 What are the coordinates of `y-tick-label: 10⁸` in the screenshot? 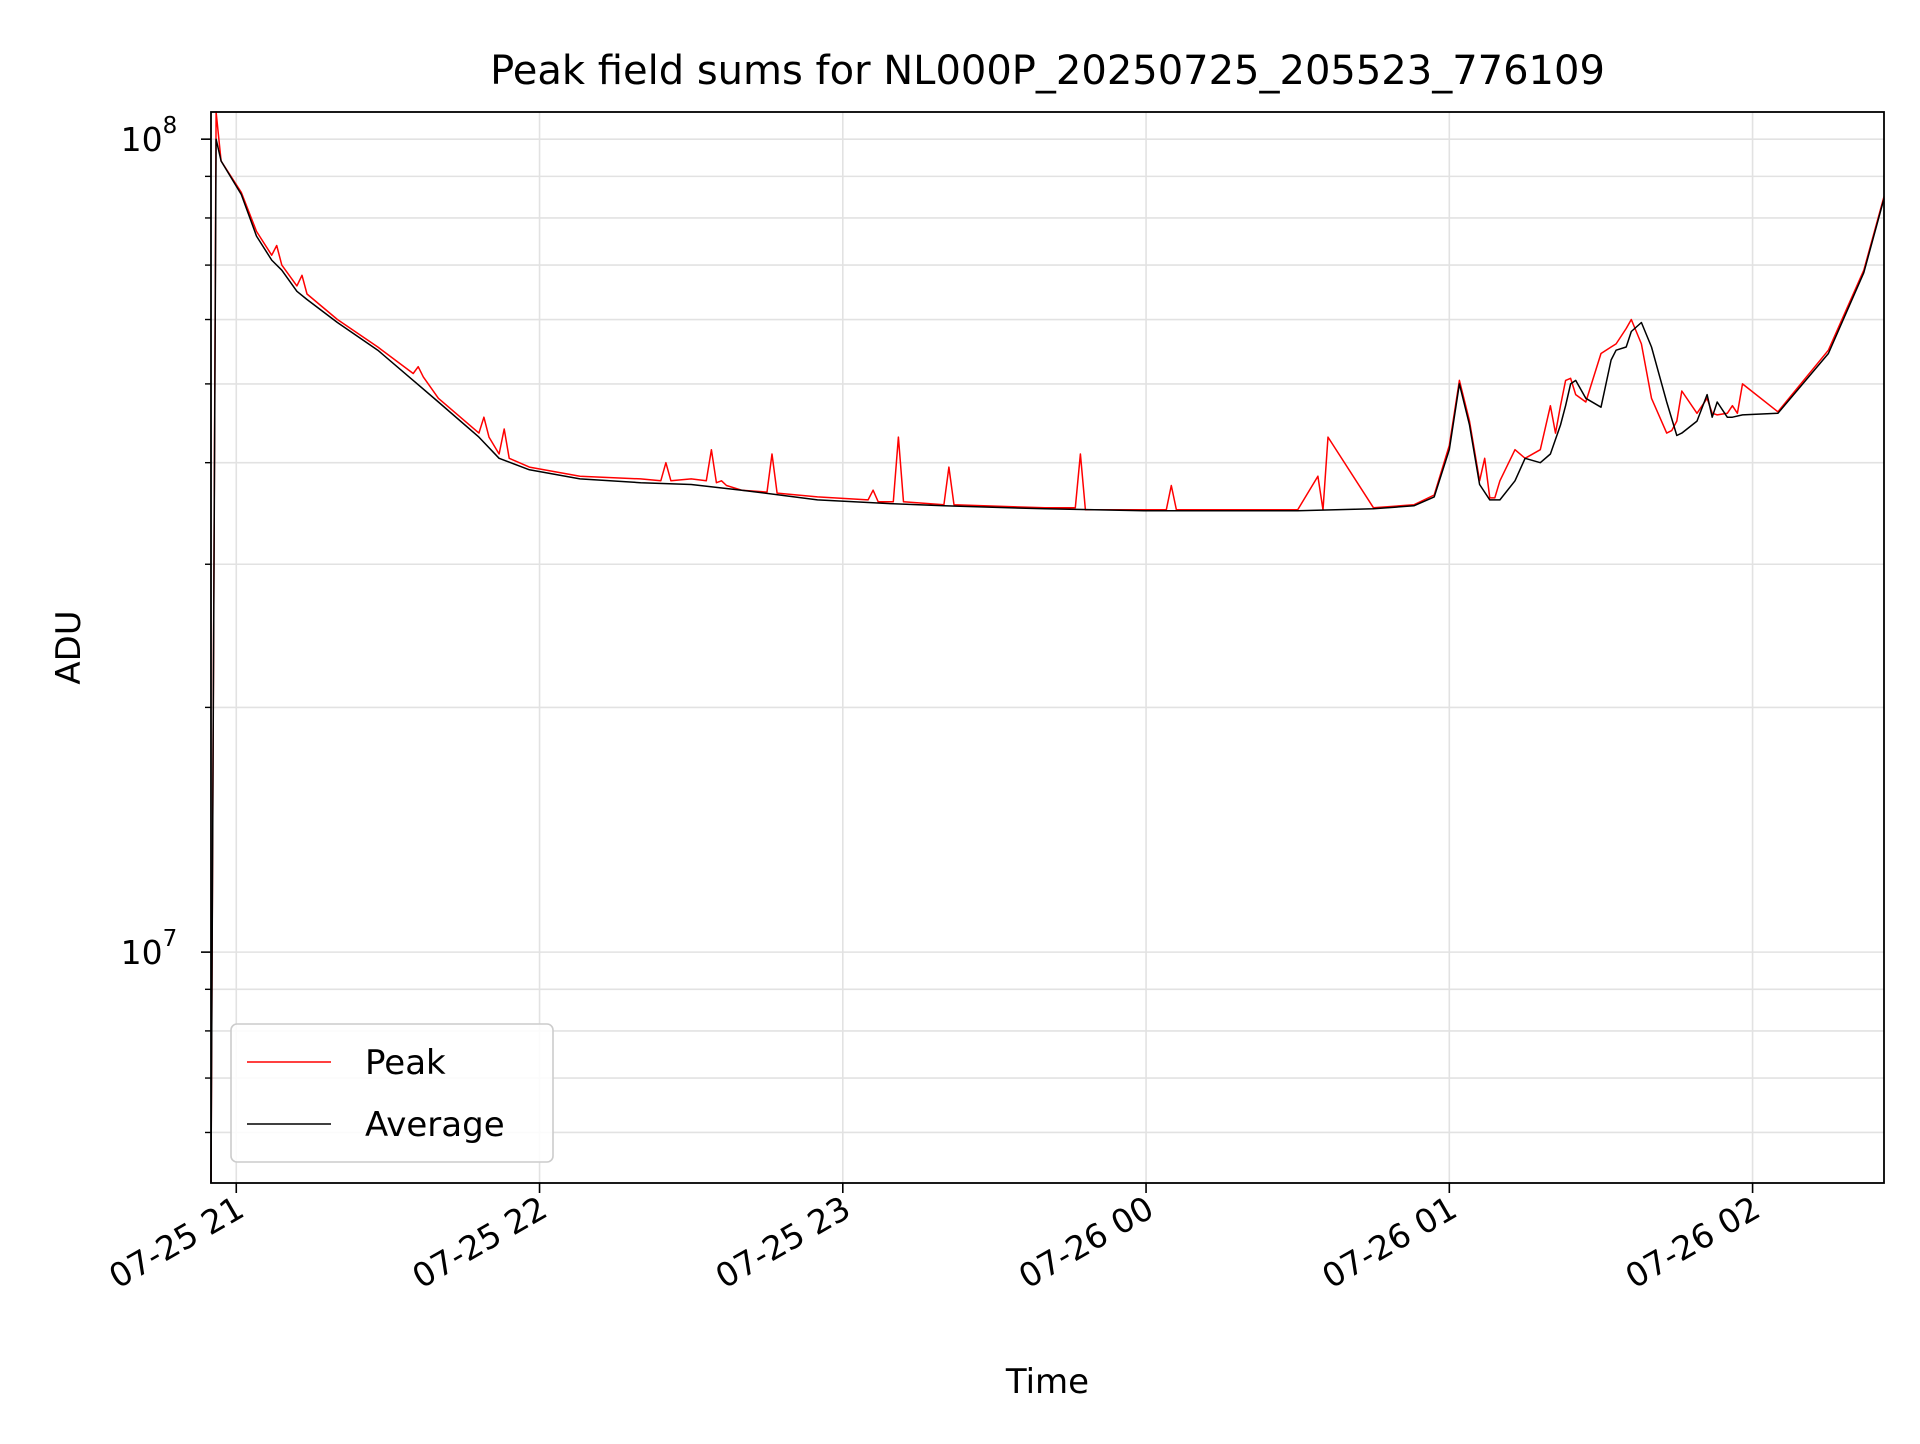 It's located at (149, 136).